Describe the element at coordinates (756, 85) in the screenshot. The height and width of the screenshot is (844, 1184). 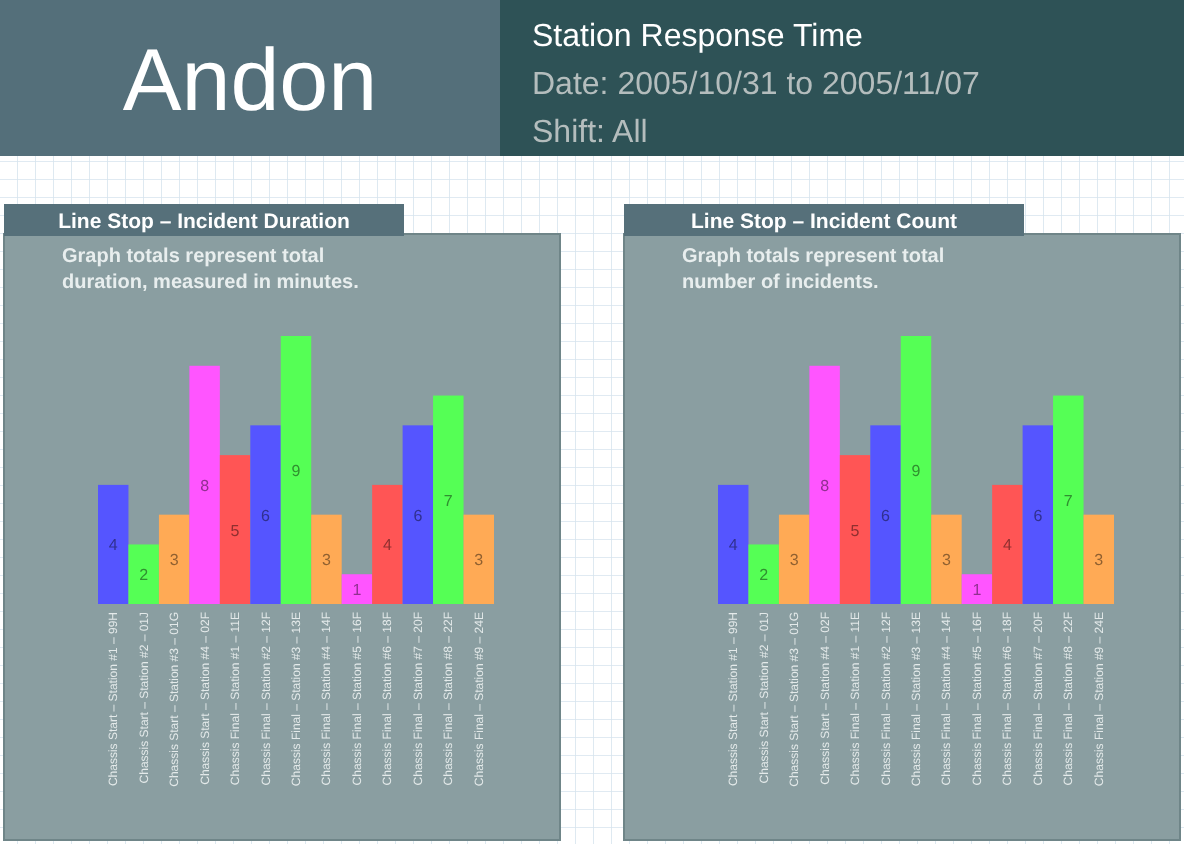
I see `text: Date: 2005/10/31 to 2005/11/07` at that location.